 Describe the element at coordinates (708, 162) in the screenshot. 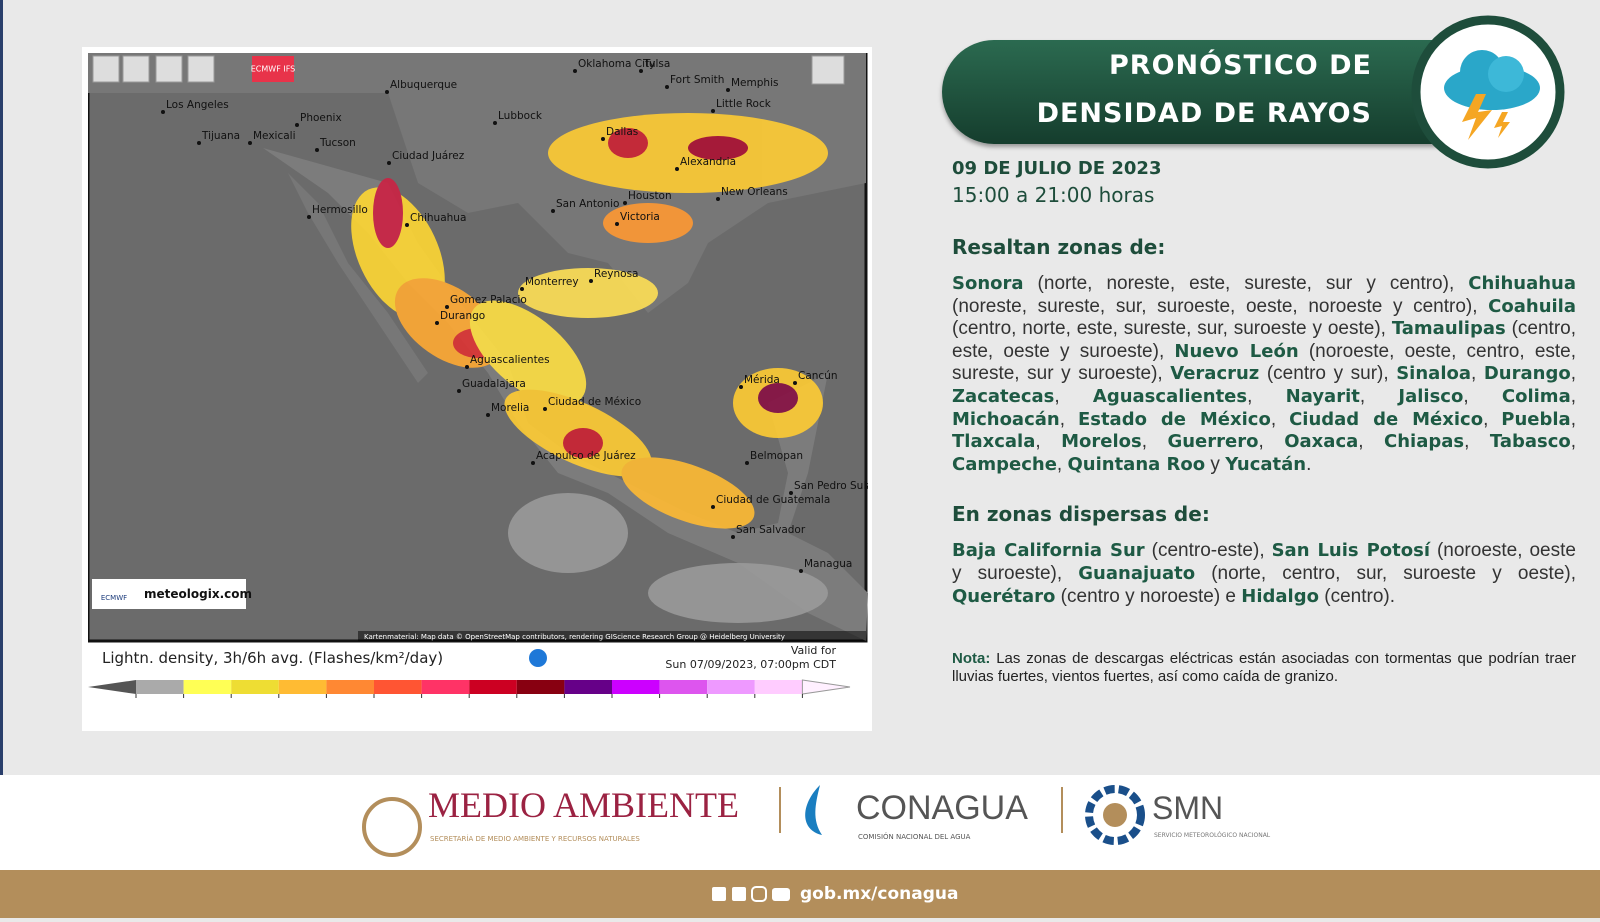

I see `city-label: Alexandria` at that location.